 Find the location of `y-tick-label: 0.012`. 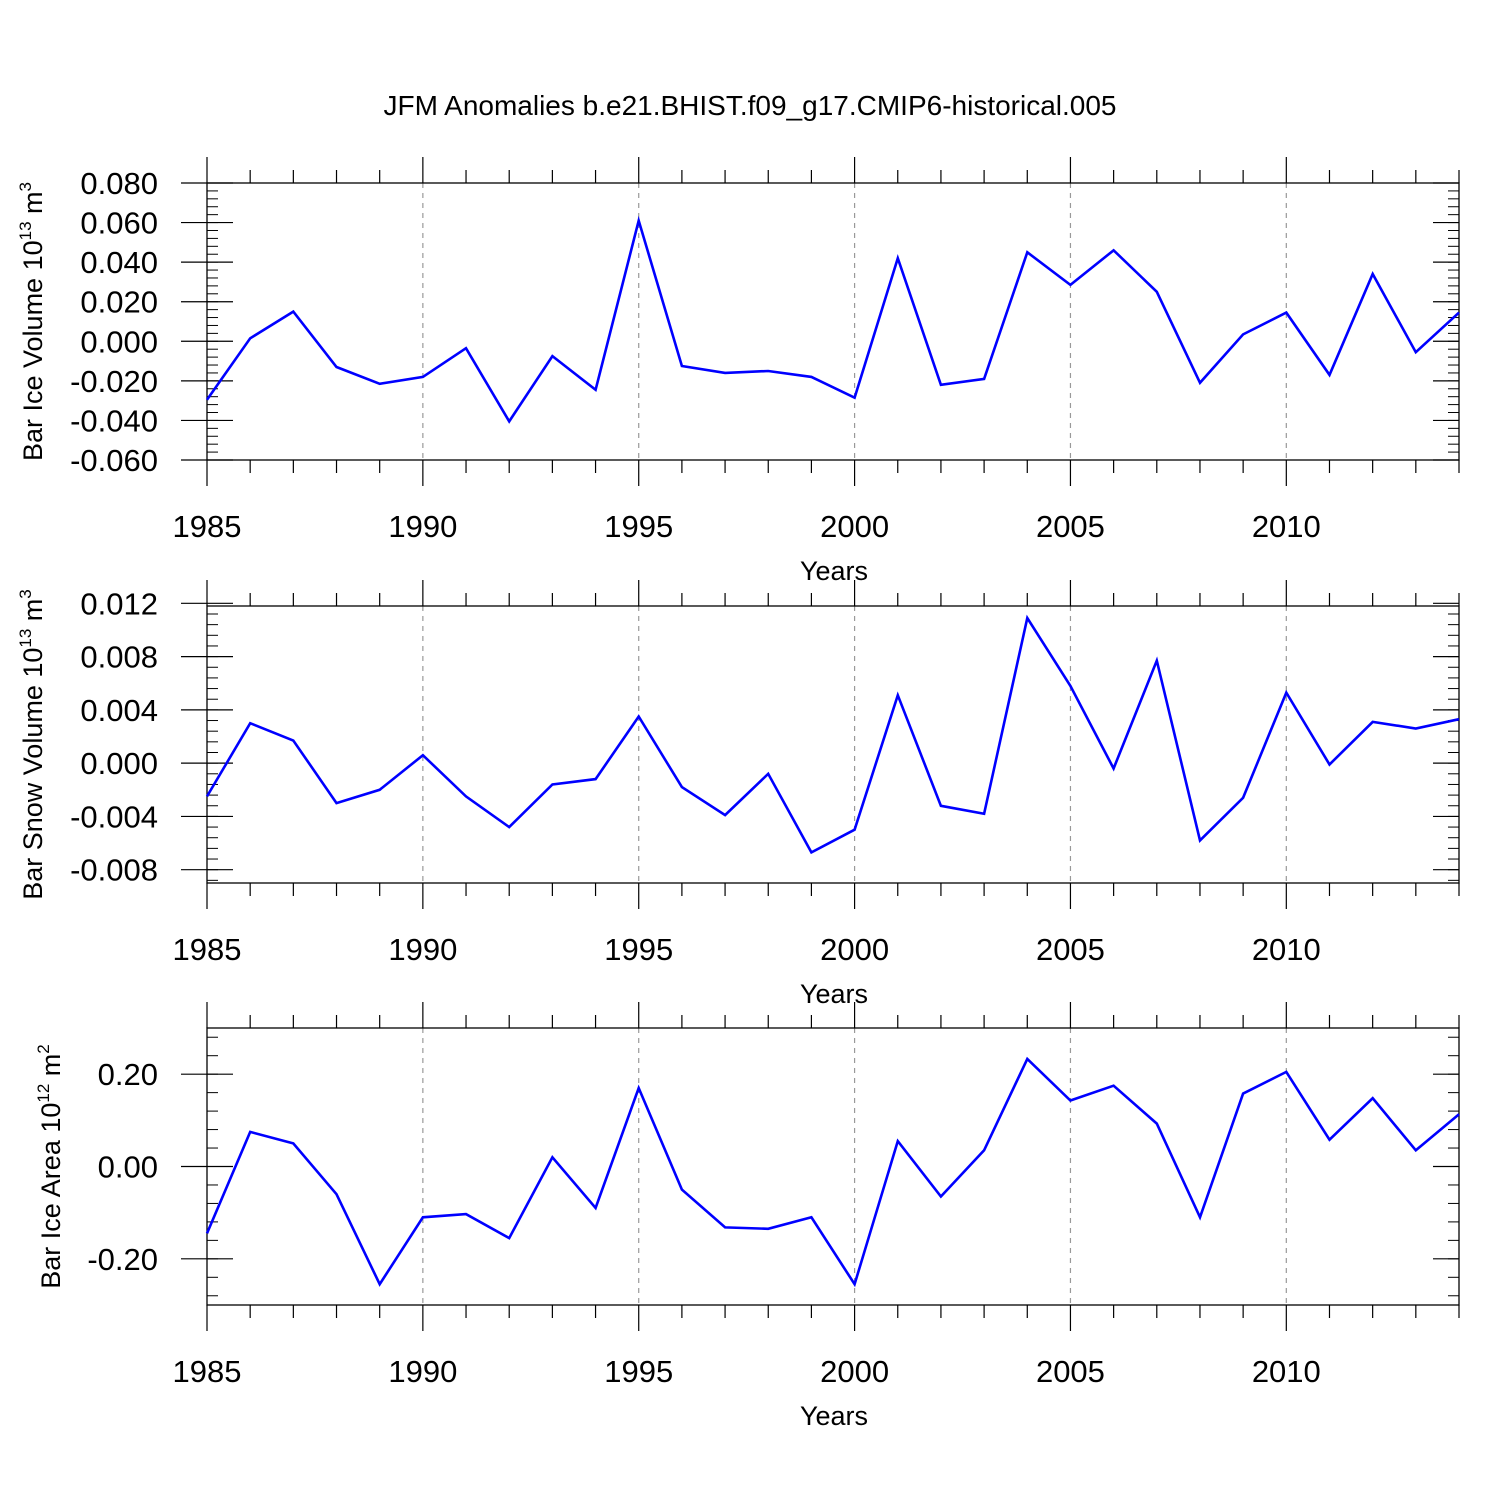

y-tick-label: 0.012 is located at coordinates (119, 603).